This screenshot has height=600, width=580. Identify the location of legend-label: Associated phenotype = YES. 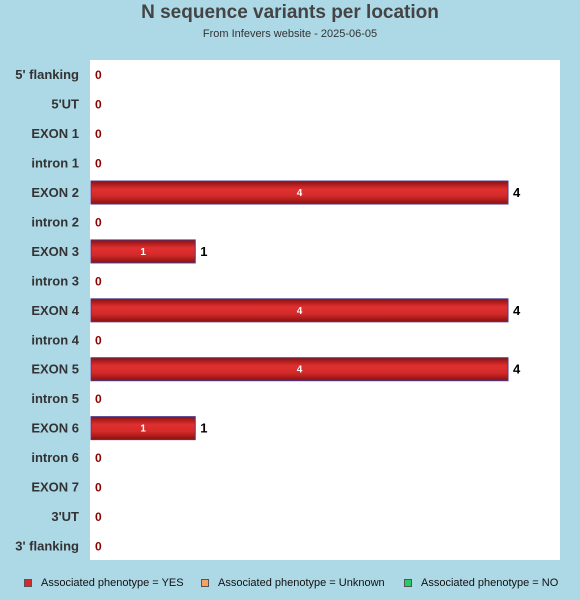
(112, 583).